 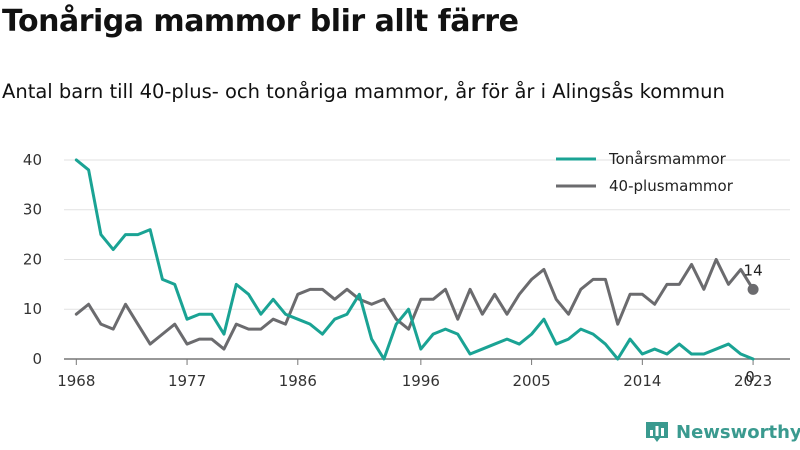 What do you see at coordinates (671, 186) in the screenshot?
I see `legend-label: 40-plusmammor` at bounding box center [671, 186].